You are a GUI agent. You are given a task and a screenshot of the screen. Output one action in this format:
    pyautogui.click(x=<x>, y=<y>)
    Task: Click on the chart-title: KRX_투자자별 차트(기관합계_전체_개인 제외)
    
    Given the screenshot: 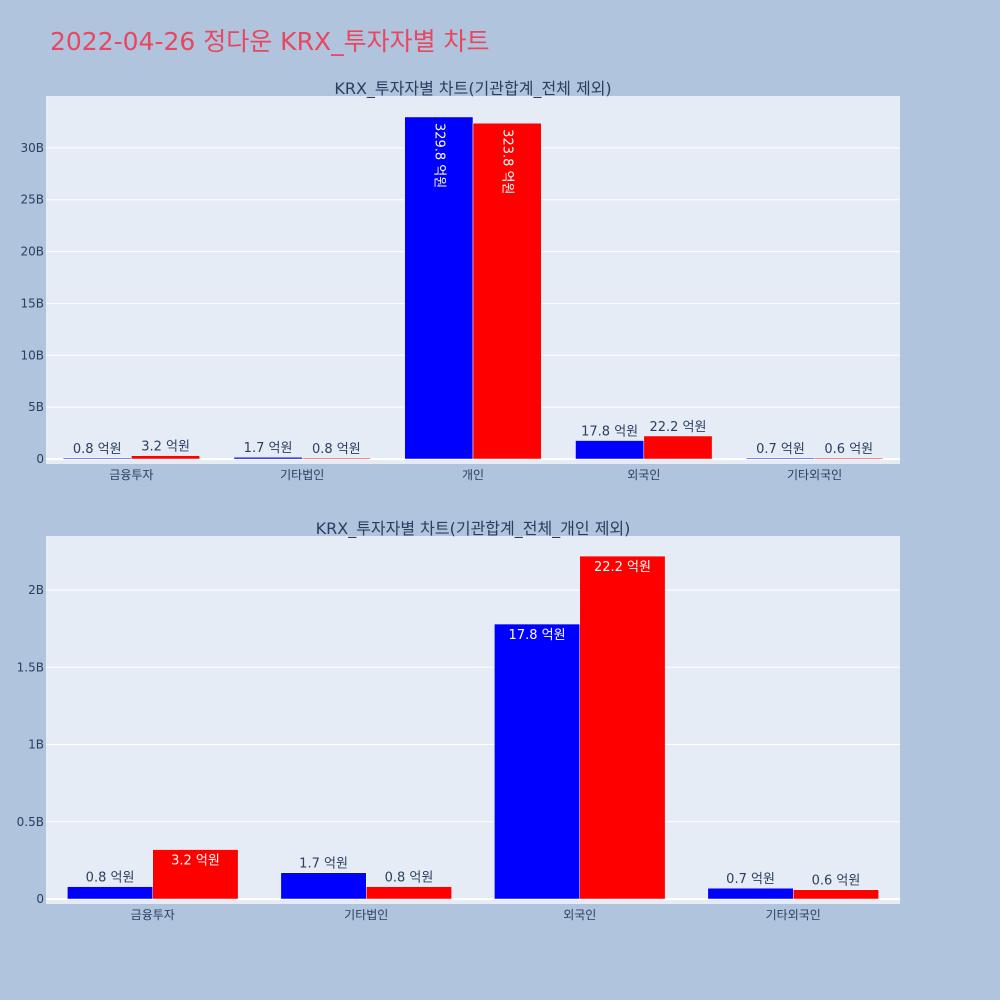 What is the action you would take?
    pyautogui.click(x=473, y=529)
    